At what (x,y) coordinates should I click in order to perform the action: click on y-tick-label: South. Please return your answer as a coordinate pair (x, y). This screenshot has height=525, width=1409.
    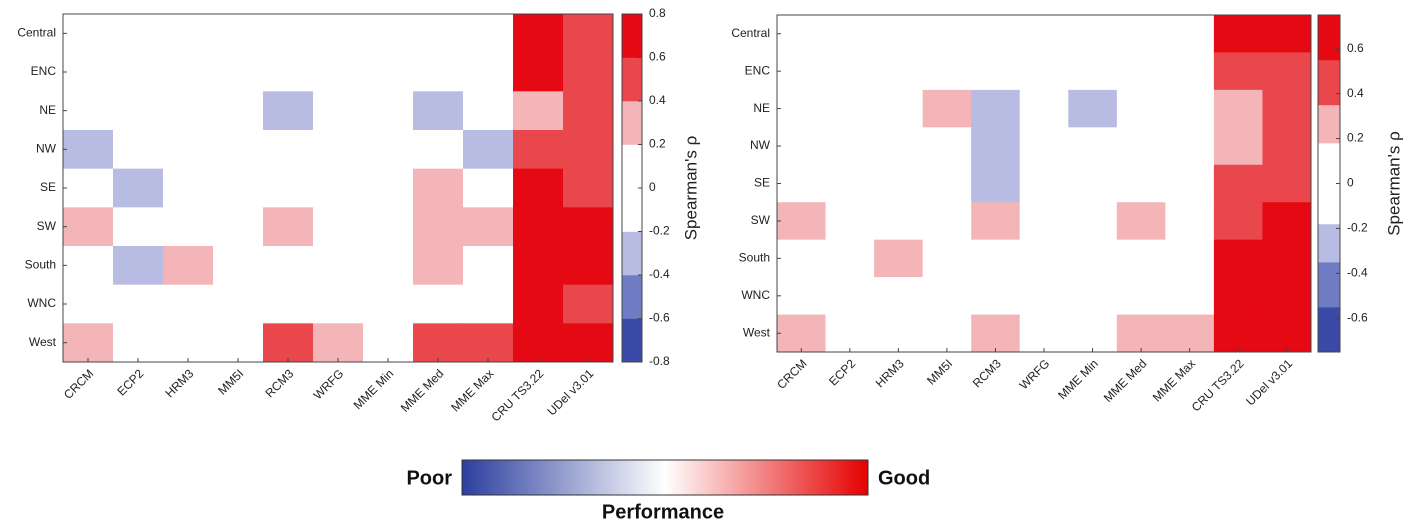
    Looking at the image, I should click on (40, 265).